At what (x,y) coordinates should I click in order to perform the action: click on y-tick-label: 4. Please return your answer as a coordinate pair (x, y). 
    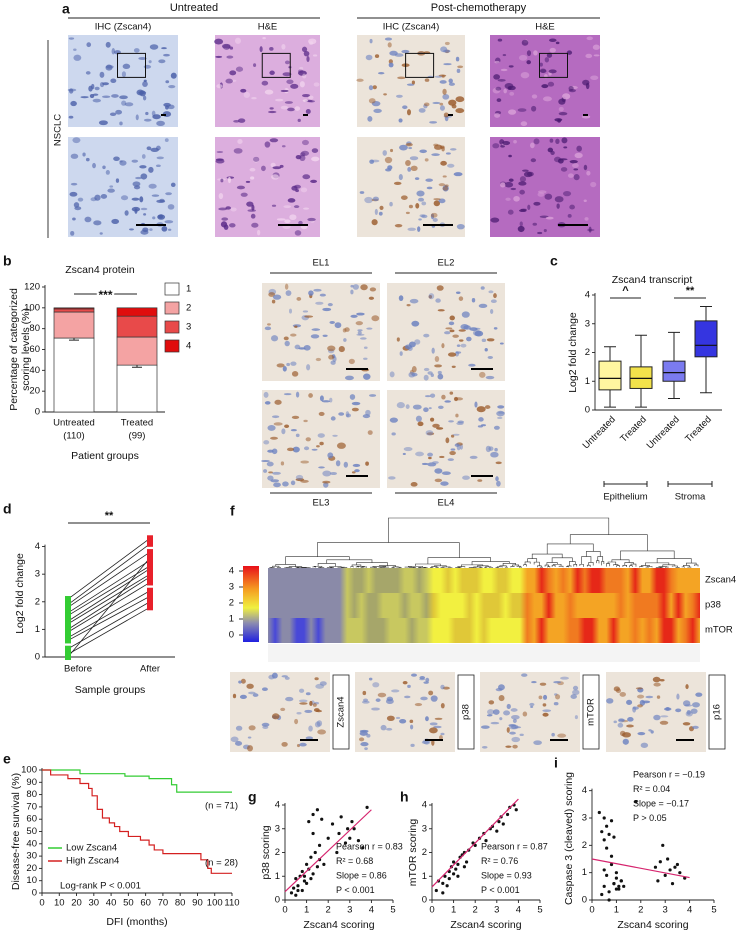
    Looking at the image, I should click on (37, 546).